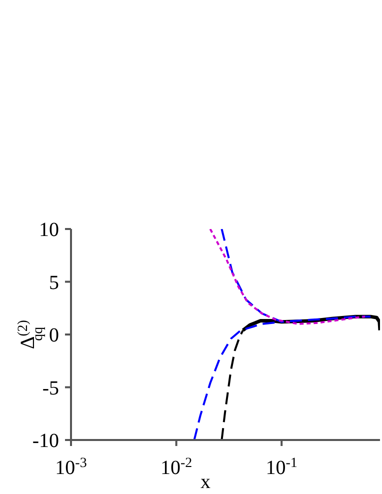 This screenshot has width=382, height=494. Describe the element at coordinates (176, 467) in the screenshot. I see `x-tick-label: 10$^{-2}$` at that location.